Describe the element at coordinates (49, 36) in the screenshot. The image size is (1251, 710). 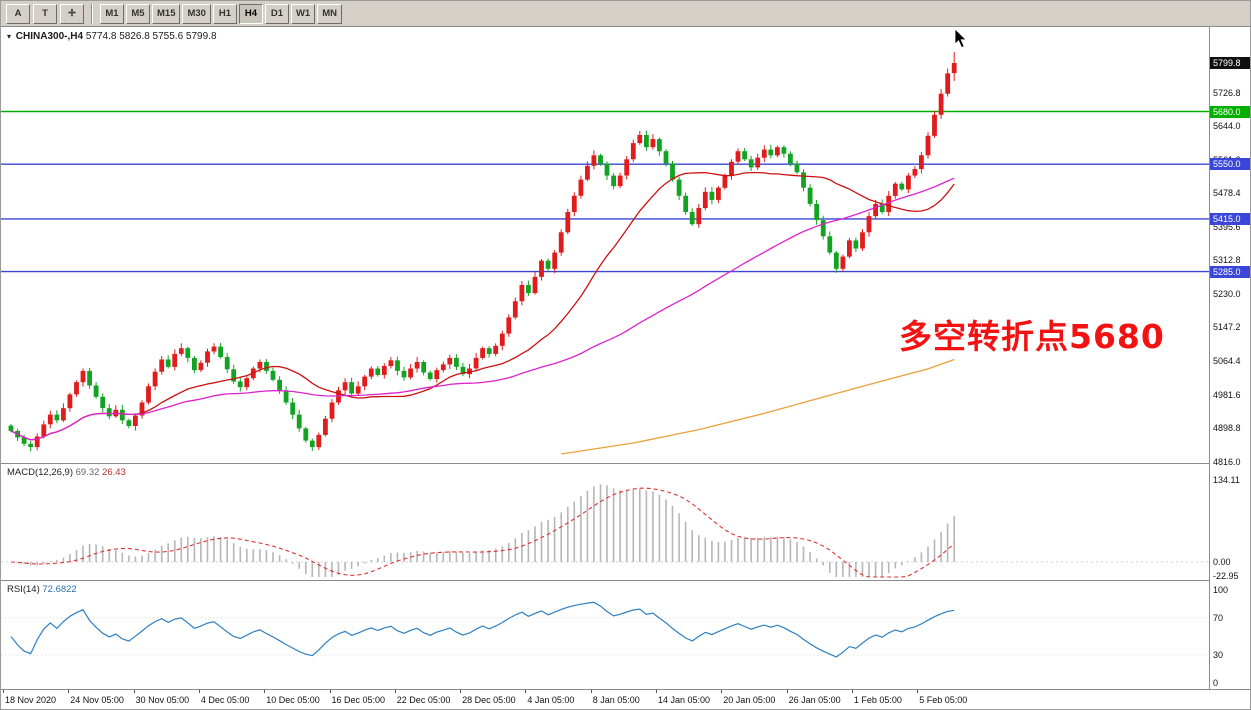
I see `symbol-name: CHINA300-,H4` at that location.